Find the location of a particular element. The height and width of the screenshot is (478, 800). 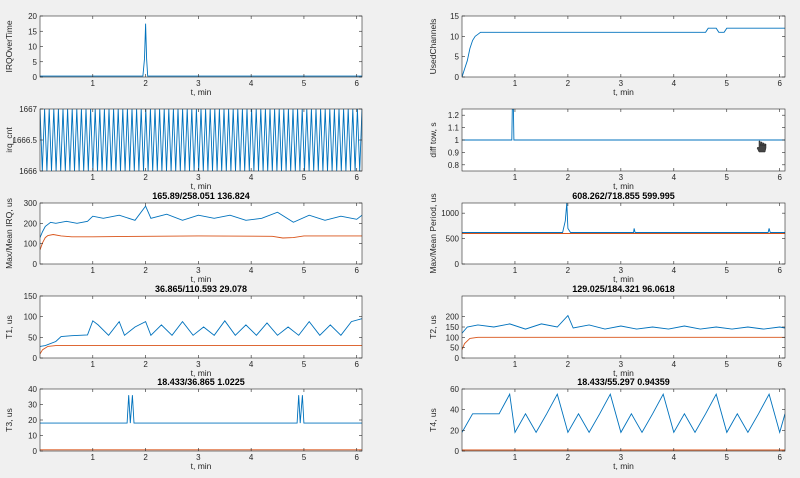

y-tick-label: 1.2 is located at coordinates (454, 115).